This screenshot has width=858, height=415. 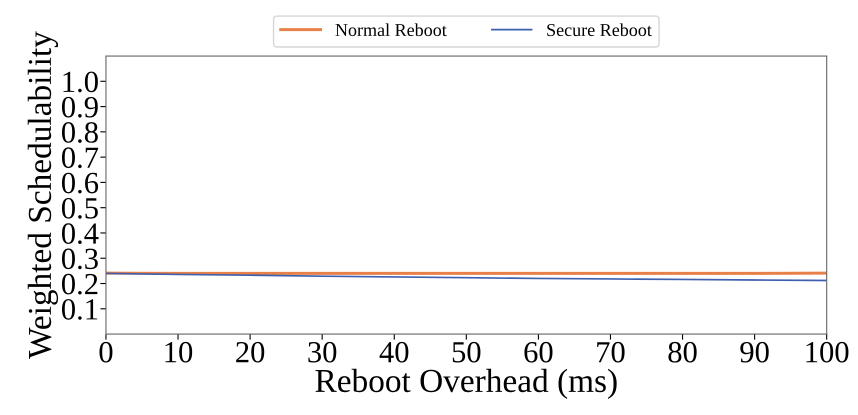 What do you see at coordinates (611, 352) in the screenshot?
I see `x-tick-label: 70` at bounding box center [611, 352].